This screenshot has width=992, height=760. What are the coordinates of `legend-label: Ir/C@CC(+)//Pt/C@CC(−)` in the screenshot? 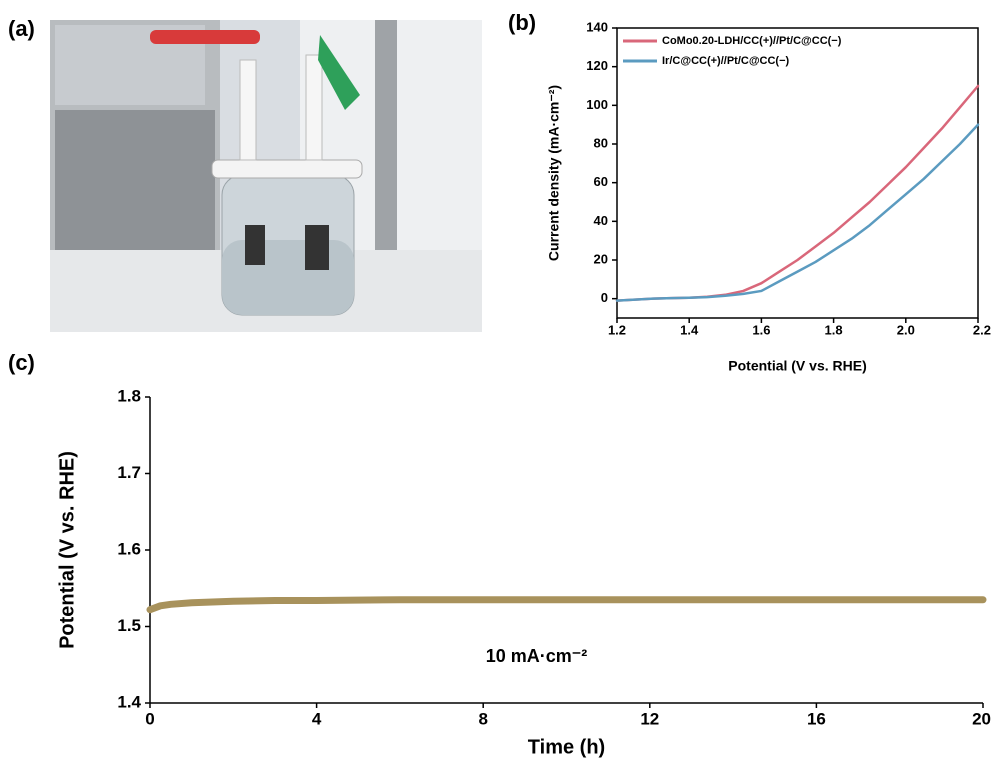 It's located at (726, 61).